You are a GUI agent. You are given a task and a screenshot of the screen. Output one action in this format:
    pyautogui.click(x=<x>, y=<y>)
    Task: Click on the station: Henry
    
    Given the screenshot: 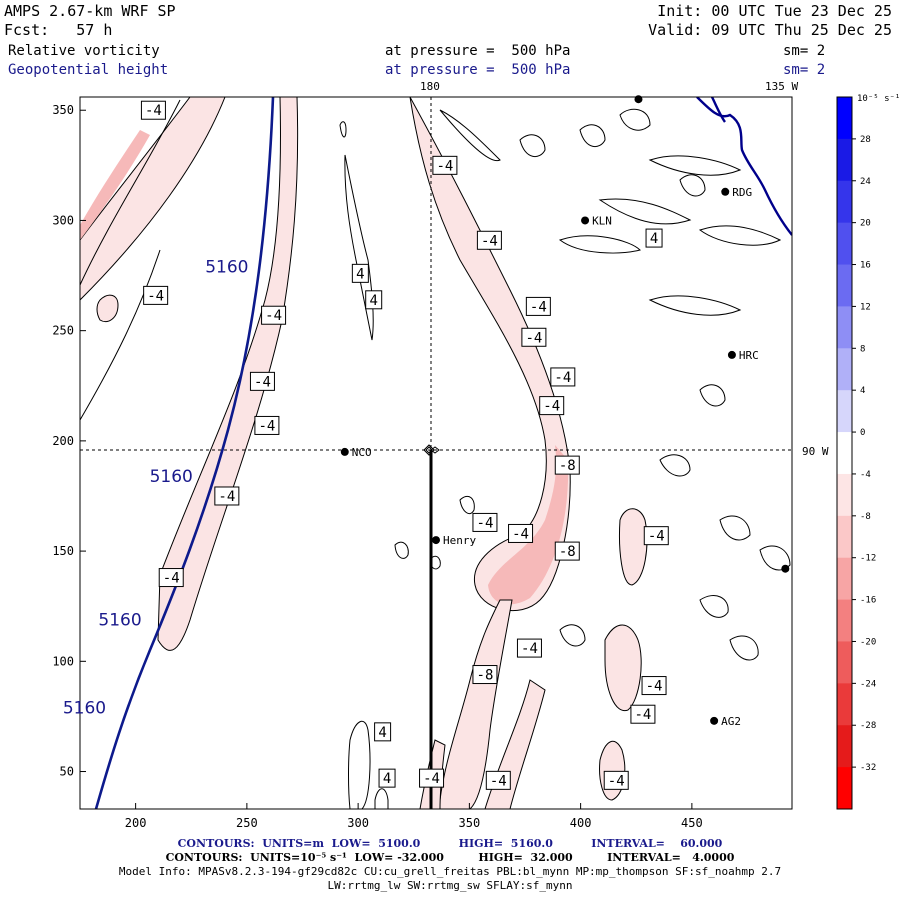 What is the action you would take?
    pyautogui.click(x=454, y=540)
    